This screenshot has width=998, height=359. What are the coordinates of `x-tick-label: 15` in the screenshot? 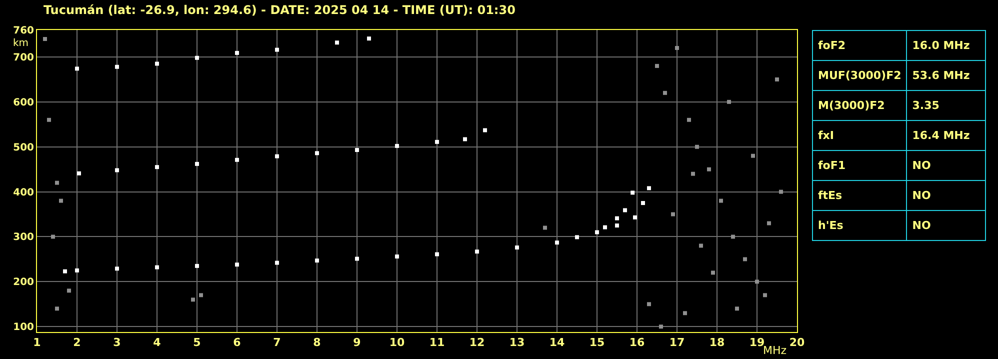 It's located at (597, 343).